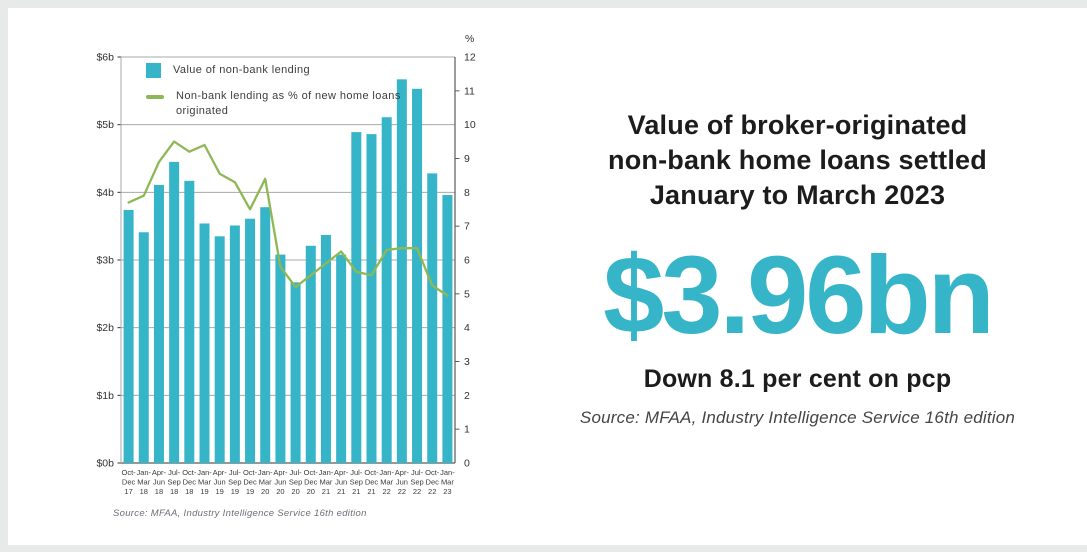  Describe the element at coordinates (467, 396) in the screenshot. I see `right-axis-label: 2` at that location.